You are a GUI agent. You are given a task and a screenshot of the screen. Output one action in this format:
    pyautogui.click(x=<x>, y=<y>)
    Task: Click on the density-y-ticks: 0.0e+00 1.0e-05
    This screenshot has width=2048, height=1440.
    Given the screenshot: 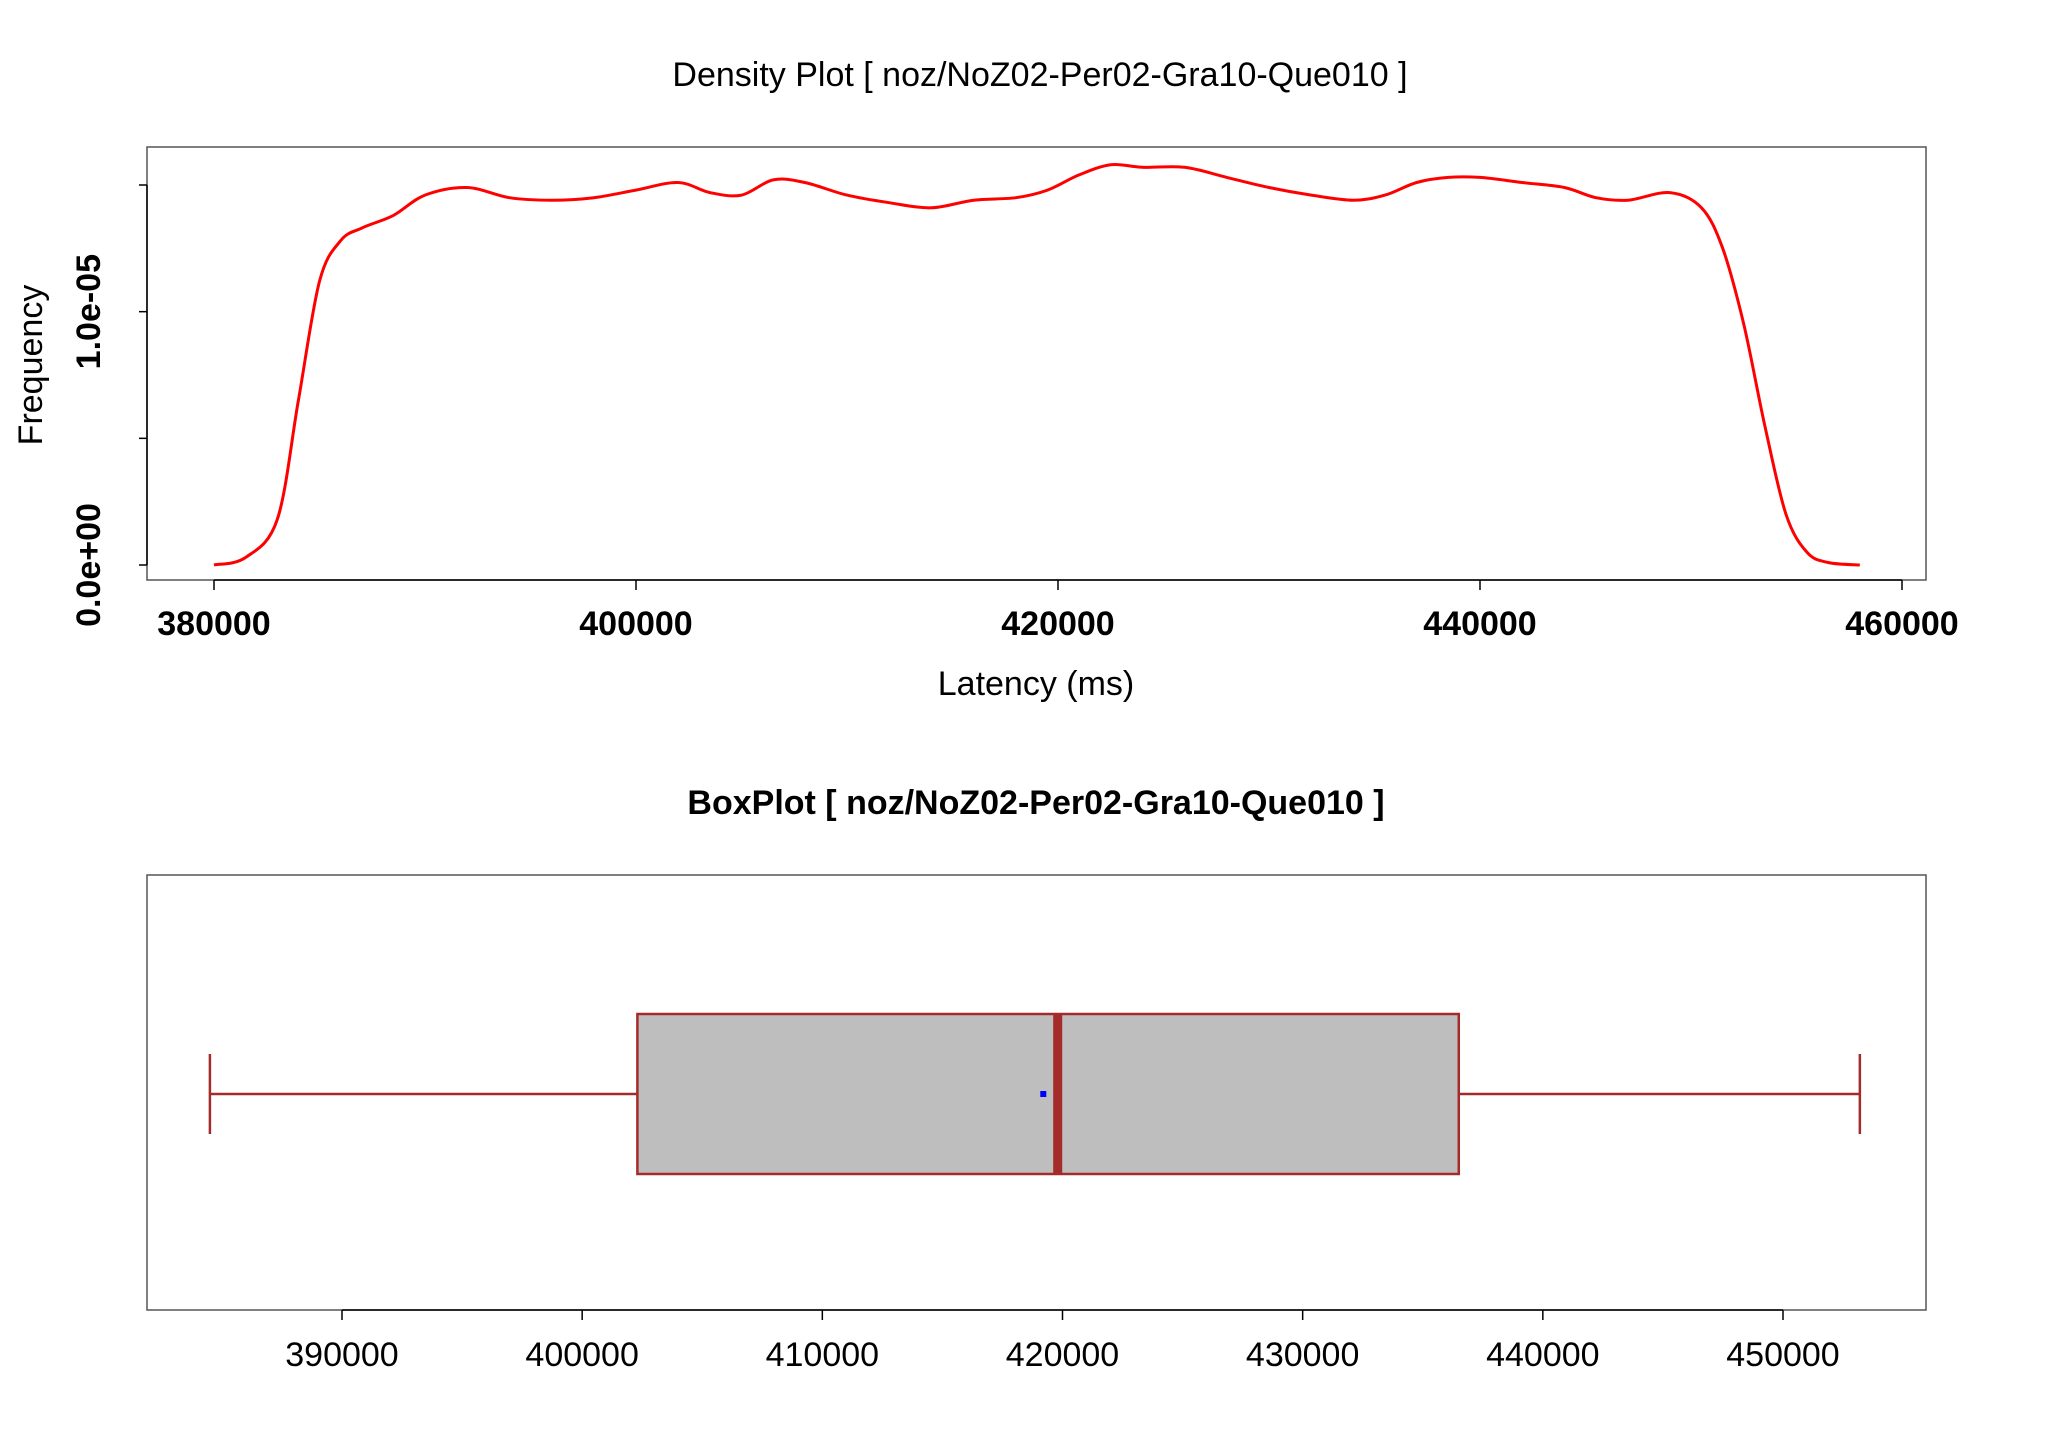 What is the action you would take?
    pyautogui.click(x=108, y=405)
    